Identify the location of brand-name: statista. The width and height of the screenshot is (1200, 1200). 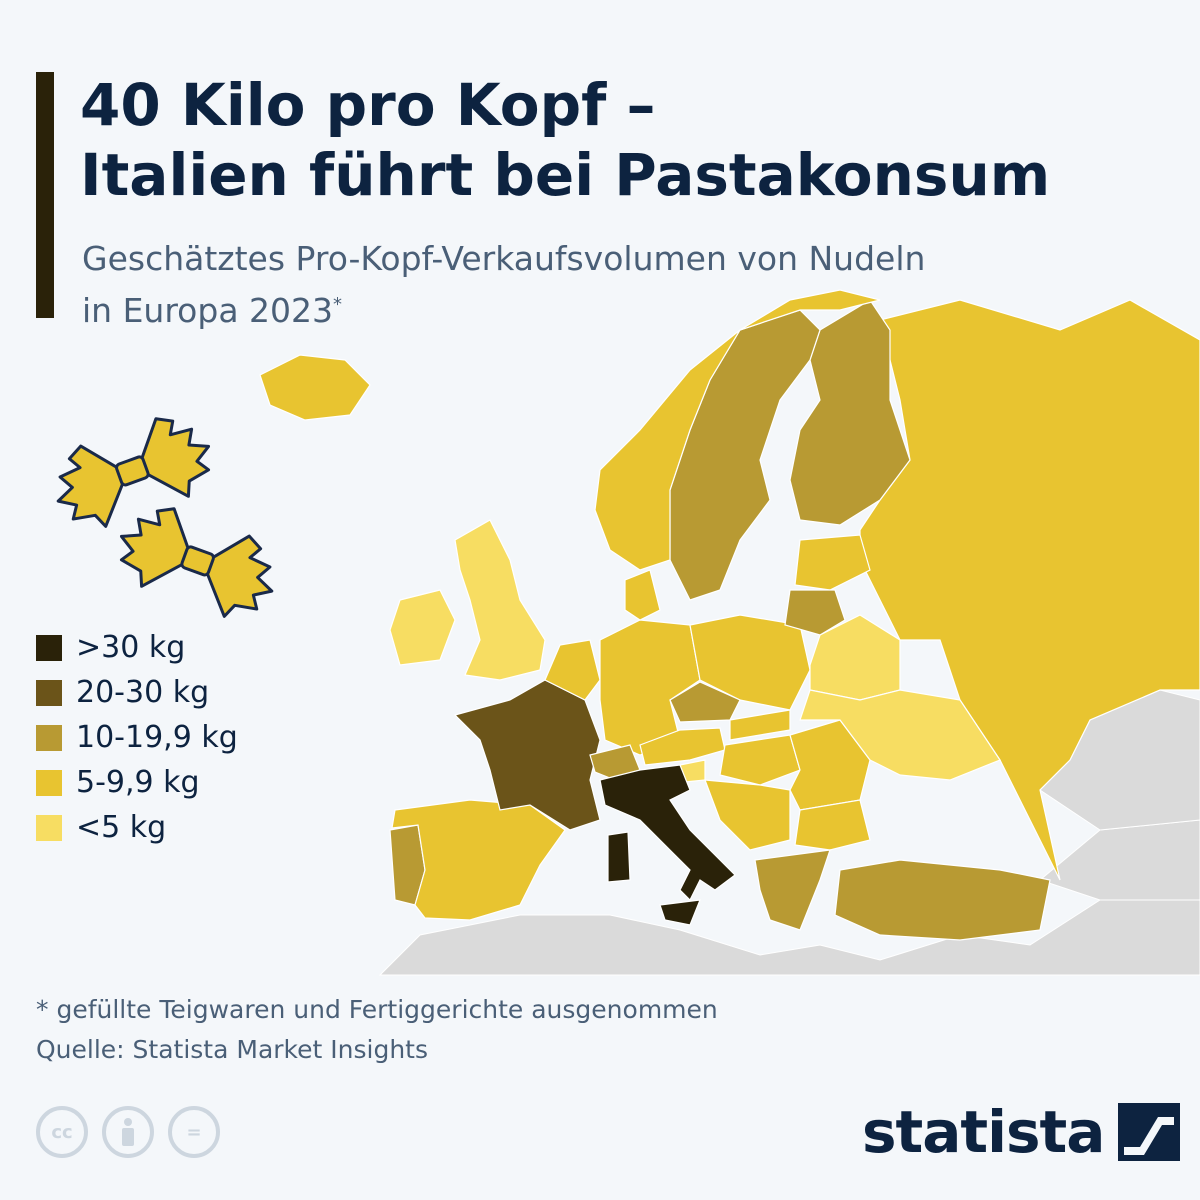
(983, 1132).